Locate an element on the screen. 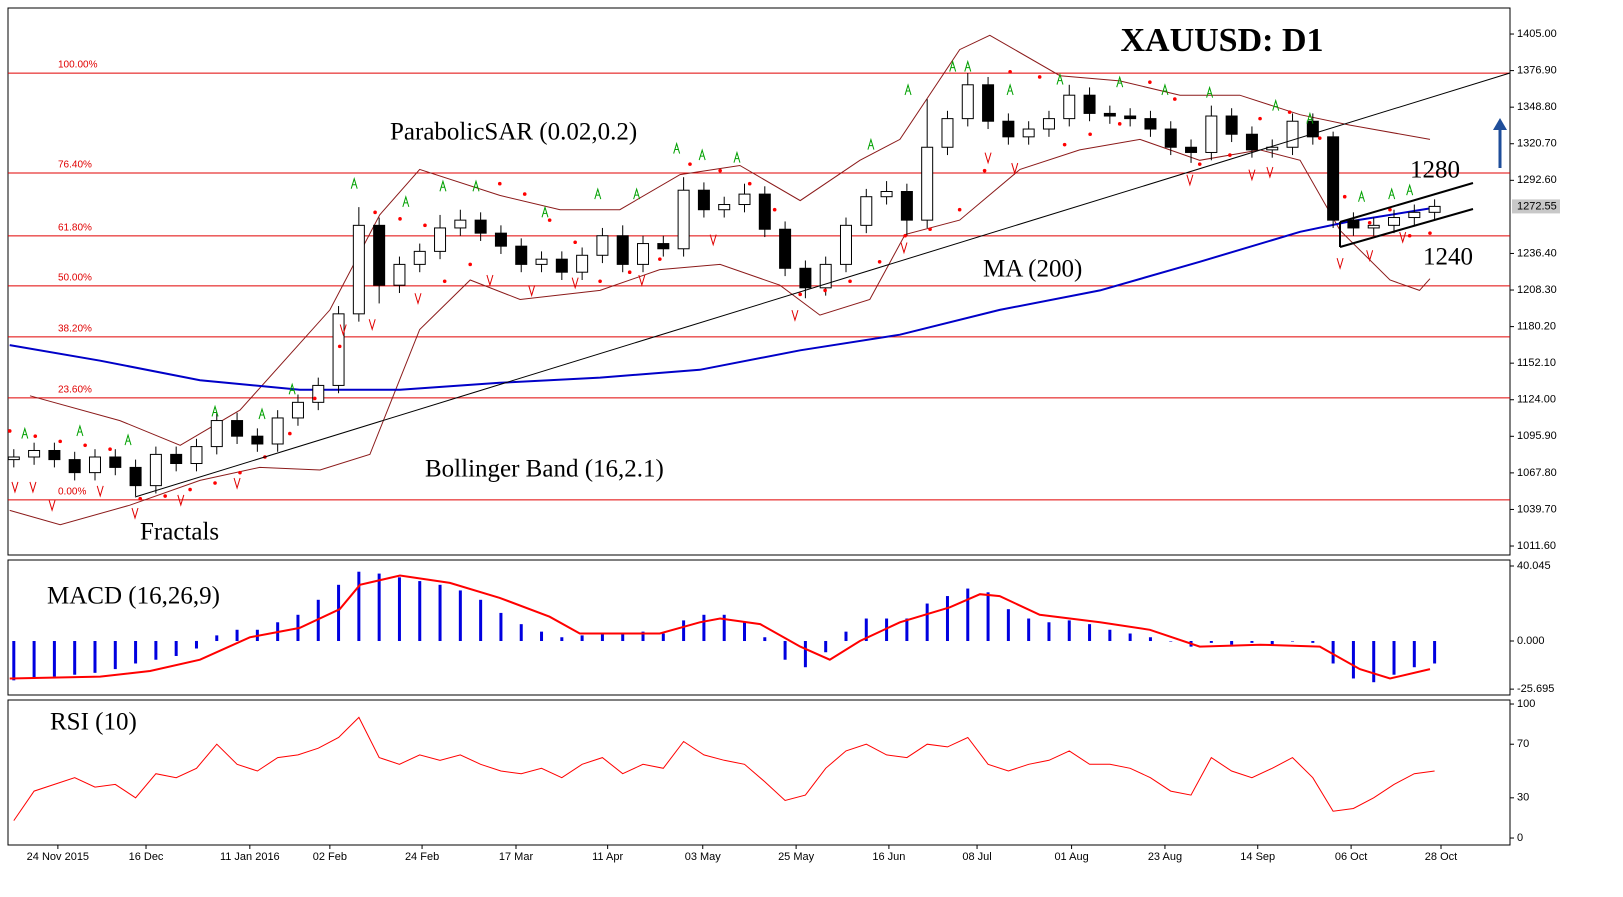 The height and width of the screenshot is (897, 1623). x-tick-label: 14 Sep is located at coordinates (1257, 857).